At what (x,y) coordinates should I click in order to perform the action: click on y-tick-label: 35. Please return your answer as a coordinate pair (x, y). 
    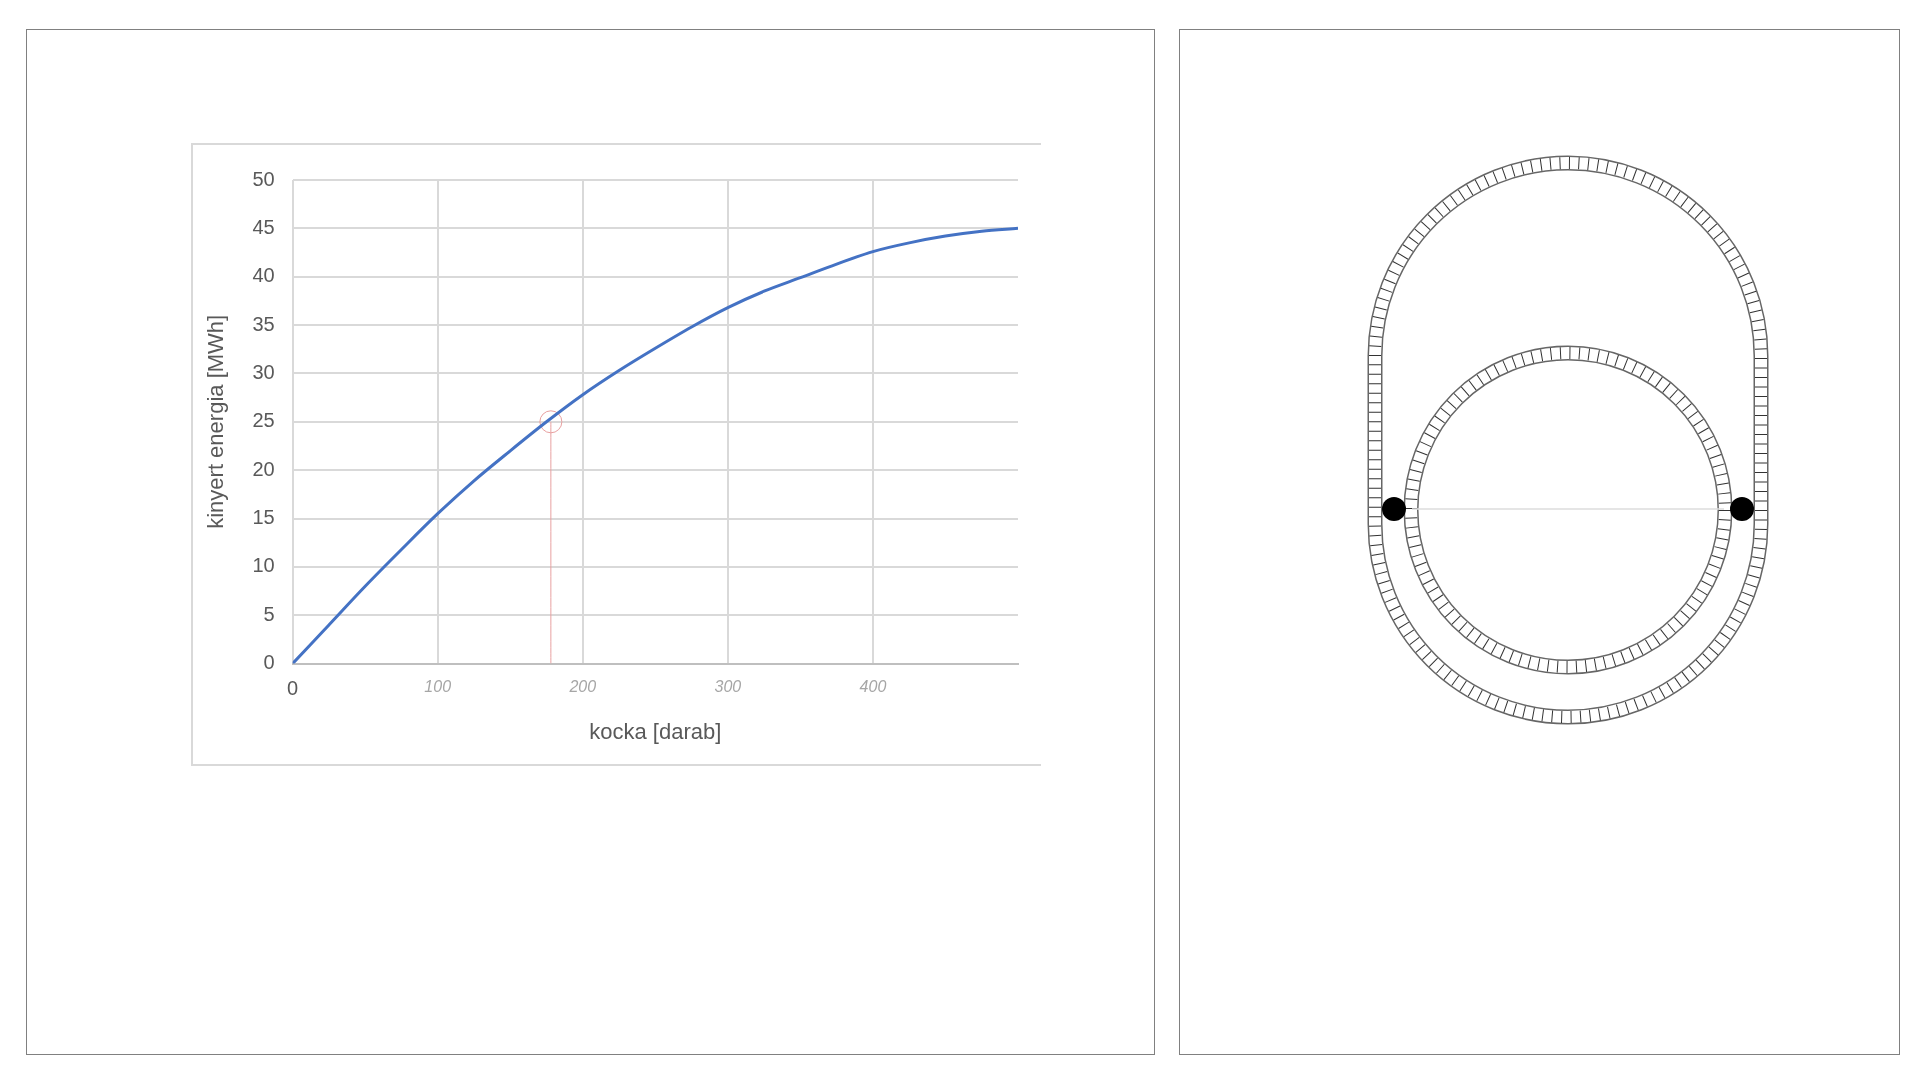
    Looking at the image, I should click on (263, 323).